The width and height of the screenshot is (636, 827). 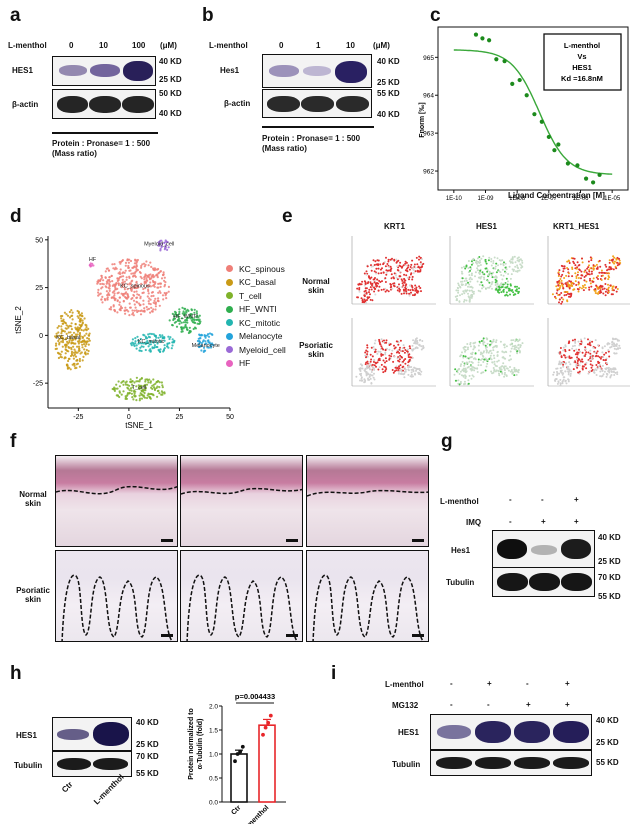 I want to click on x-tick-label: 1E-06, so click(x=580, y=198).